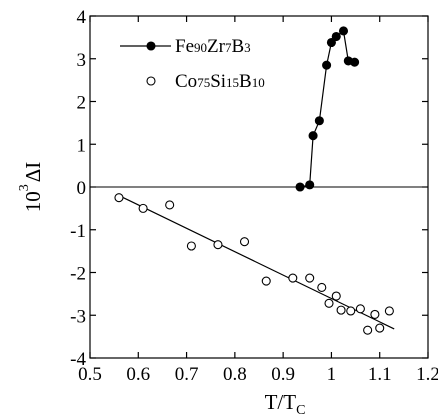 This screenshot has height=419, width=438. What do you see at coordinates (285, 404) in the screenshot?
I see `x-axis-label: T/TC` at bounding box center [285, 404].